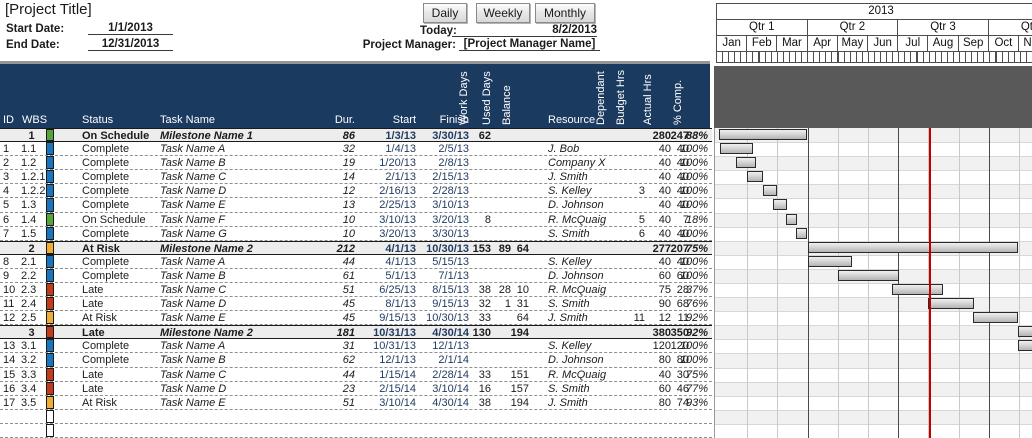 This screenshot has width=1032, height=438. What do you see at coordinates (519, 388) in the screenshot?
I see `cell-bal: 157` at bounding box center [519, 388].